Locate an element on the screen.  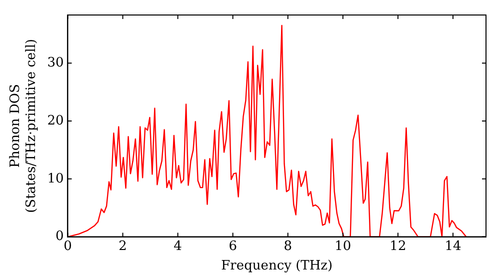
x-tick-label: 12 is located at coordinates (398, 246).